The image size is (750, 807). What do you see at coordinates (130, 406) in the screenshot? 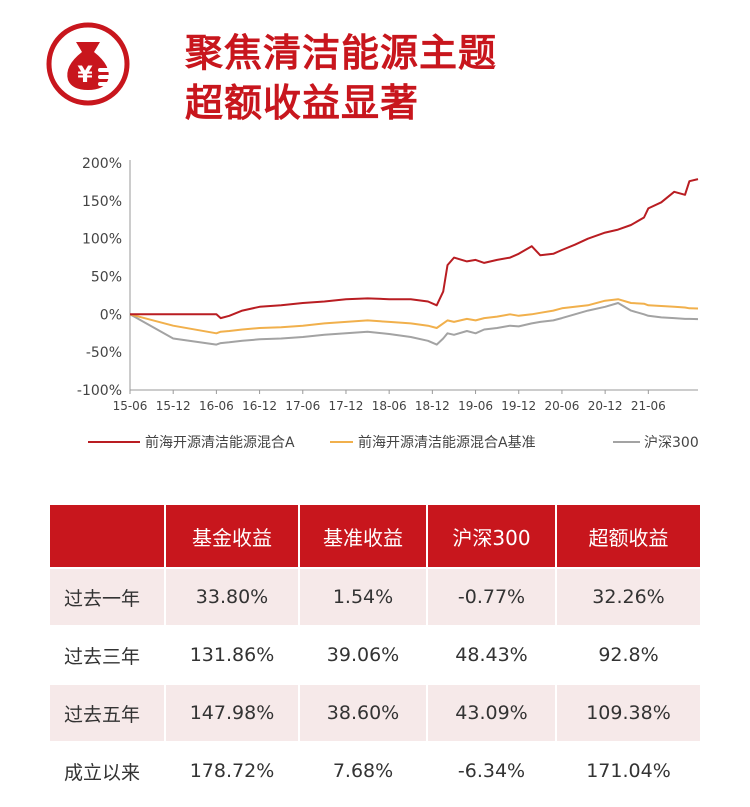
I see `x-tick-label: 15-06` at bounding box center [130, 406].